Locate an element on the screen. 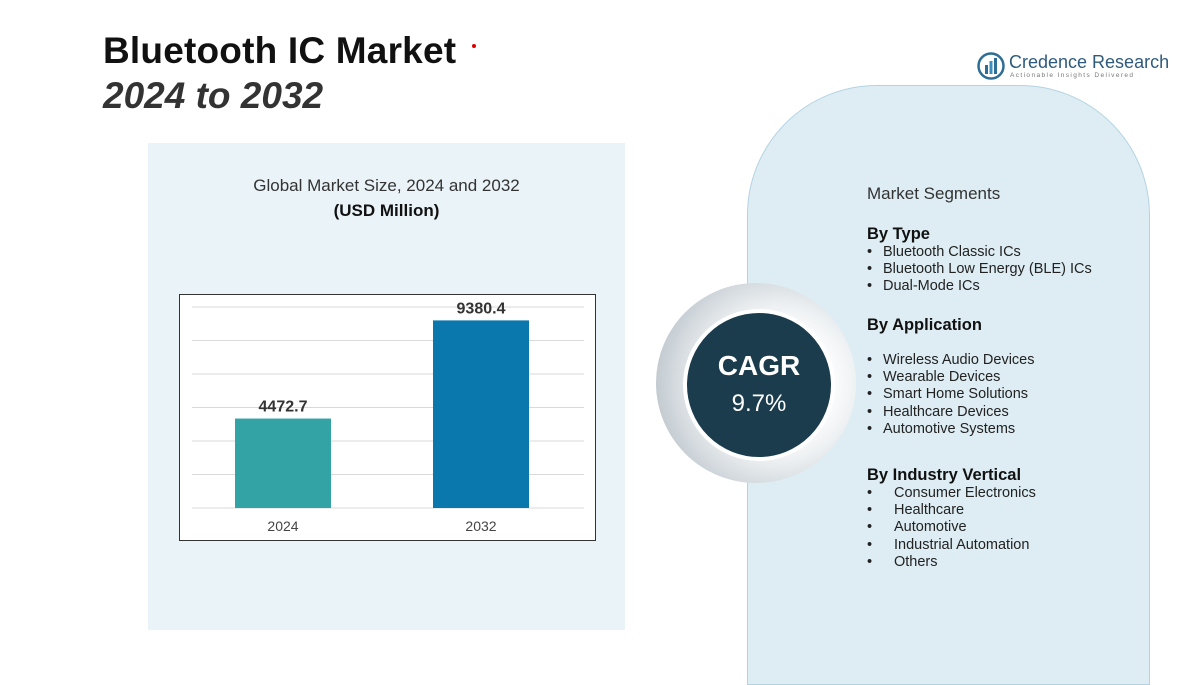 Image resolution: width=1202 pixels, height=685 pixels. list-item: • Others is located at coordinates (902, 561).